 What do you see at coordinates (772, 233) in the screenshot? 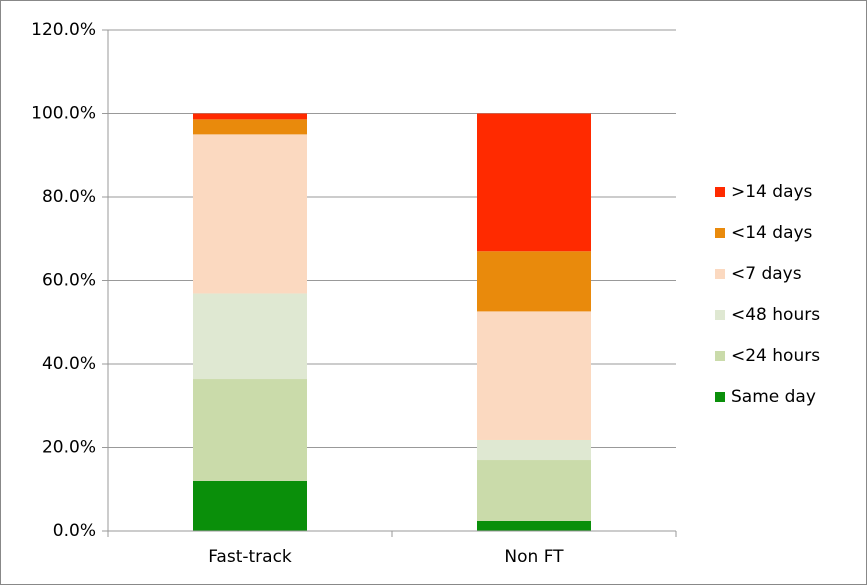
I see `legend-label: <14 days` at bounding box center [772, 233].